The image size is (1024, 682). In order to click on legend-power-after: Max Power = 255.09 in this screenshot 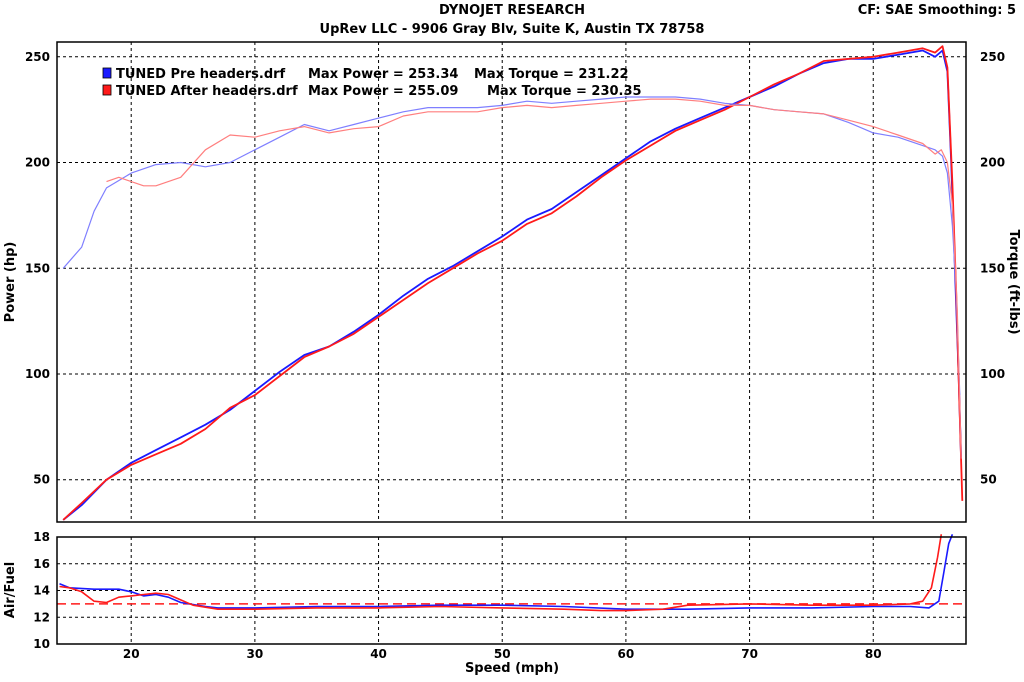, I will do `click(383, 91)`.